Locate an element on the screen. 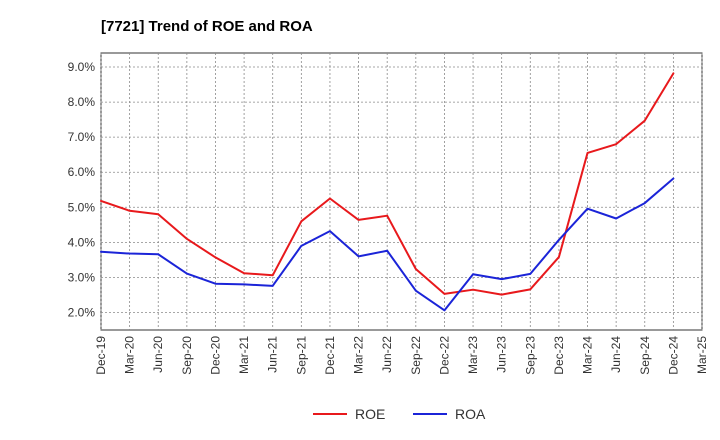  x-tick-label: Sep-23 is located at coordinates (530, 355).